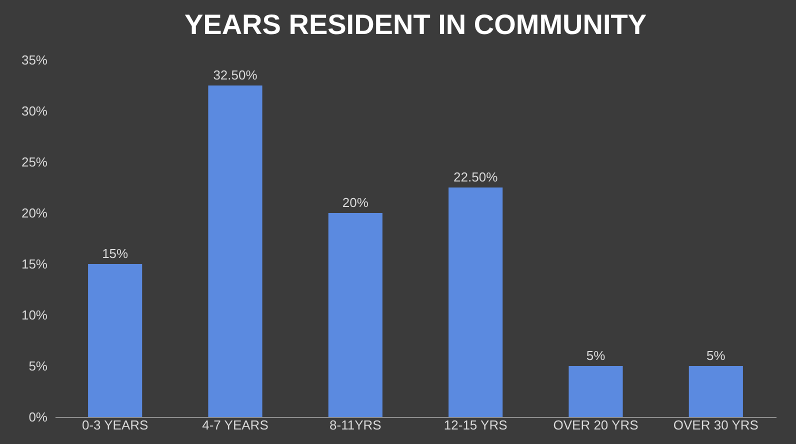  I want to click on x-tick-label: OVER 20 YRS, so click(596, 425).